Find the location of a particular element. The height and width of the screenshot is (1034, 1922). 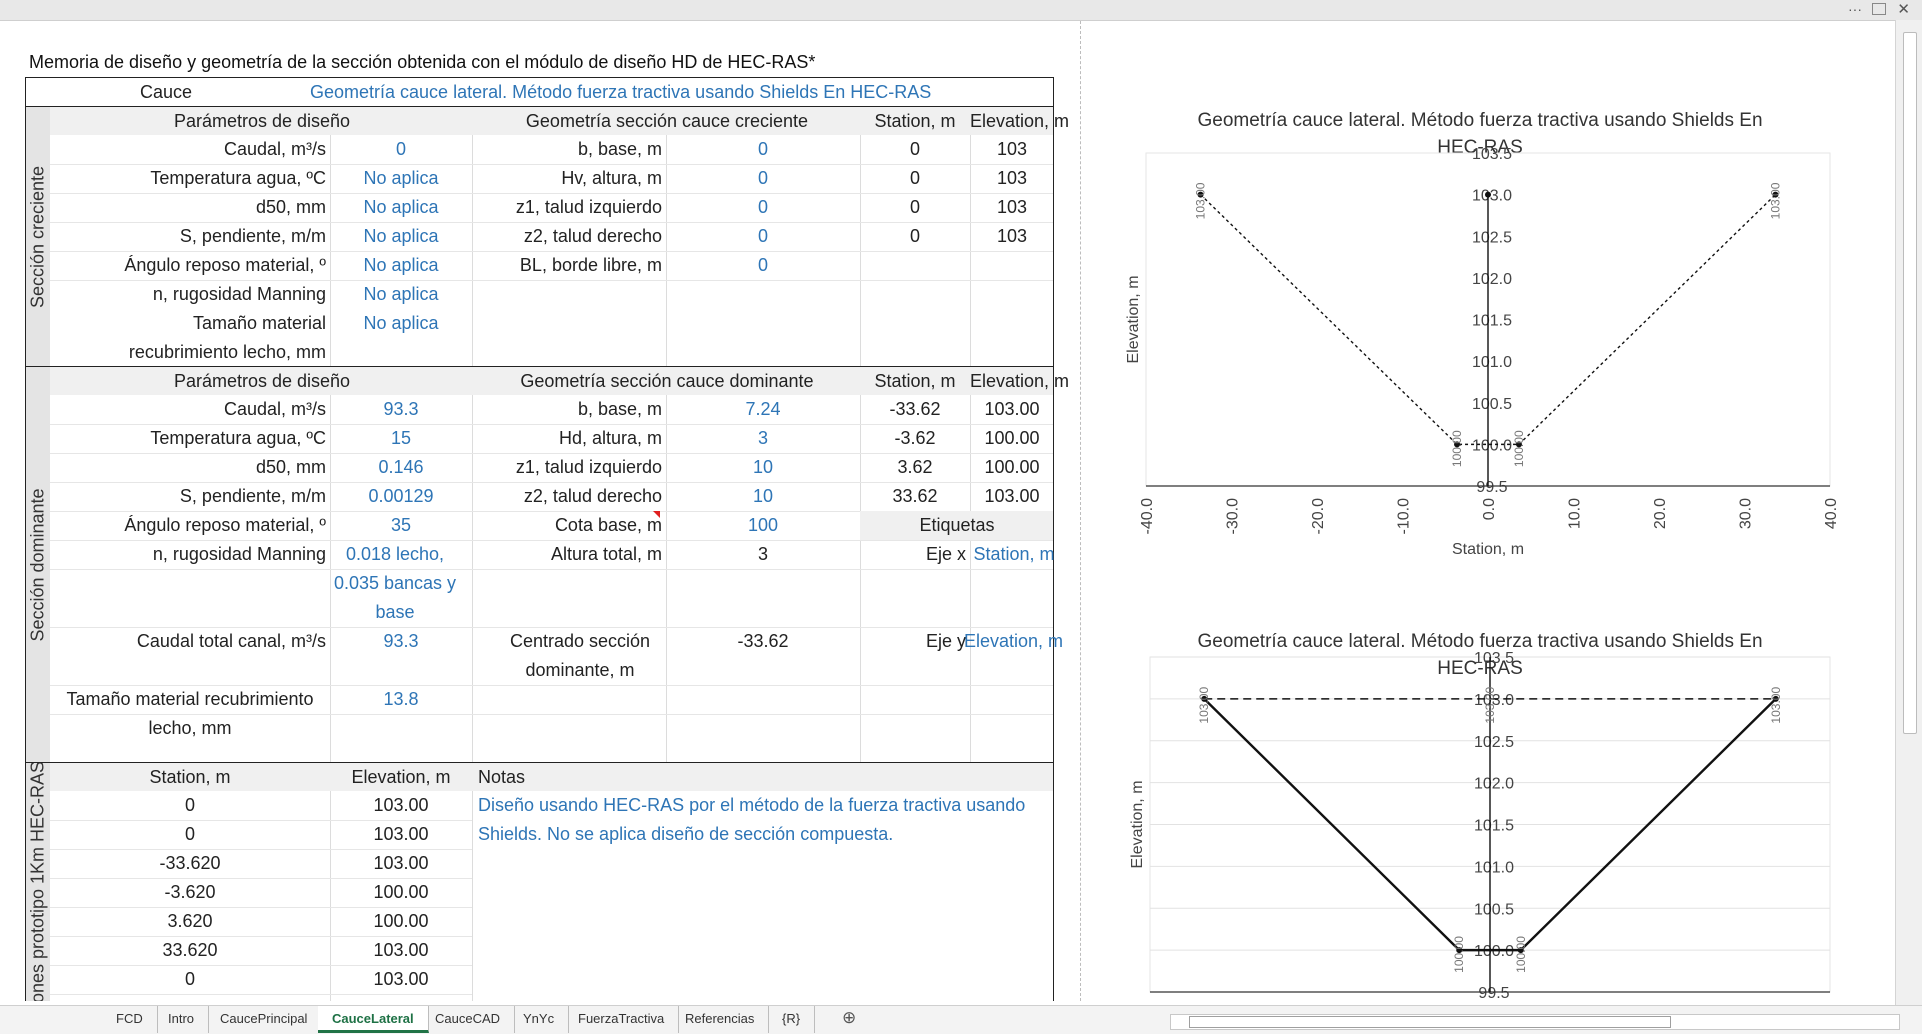

etiquetas-header-bg is located at coordinates (956, 525).